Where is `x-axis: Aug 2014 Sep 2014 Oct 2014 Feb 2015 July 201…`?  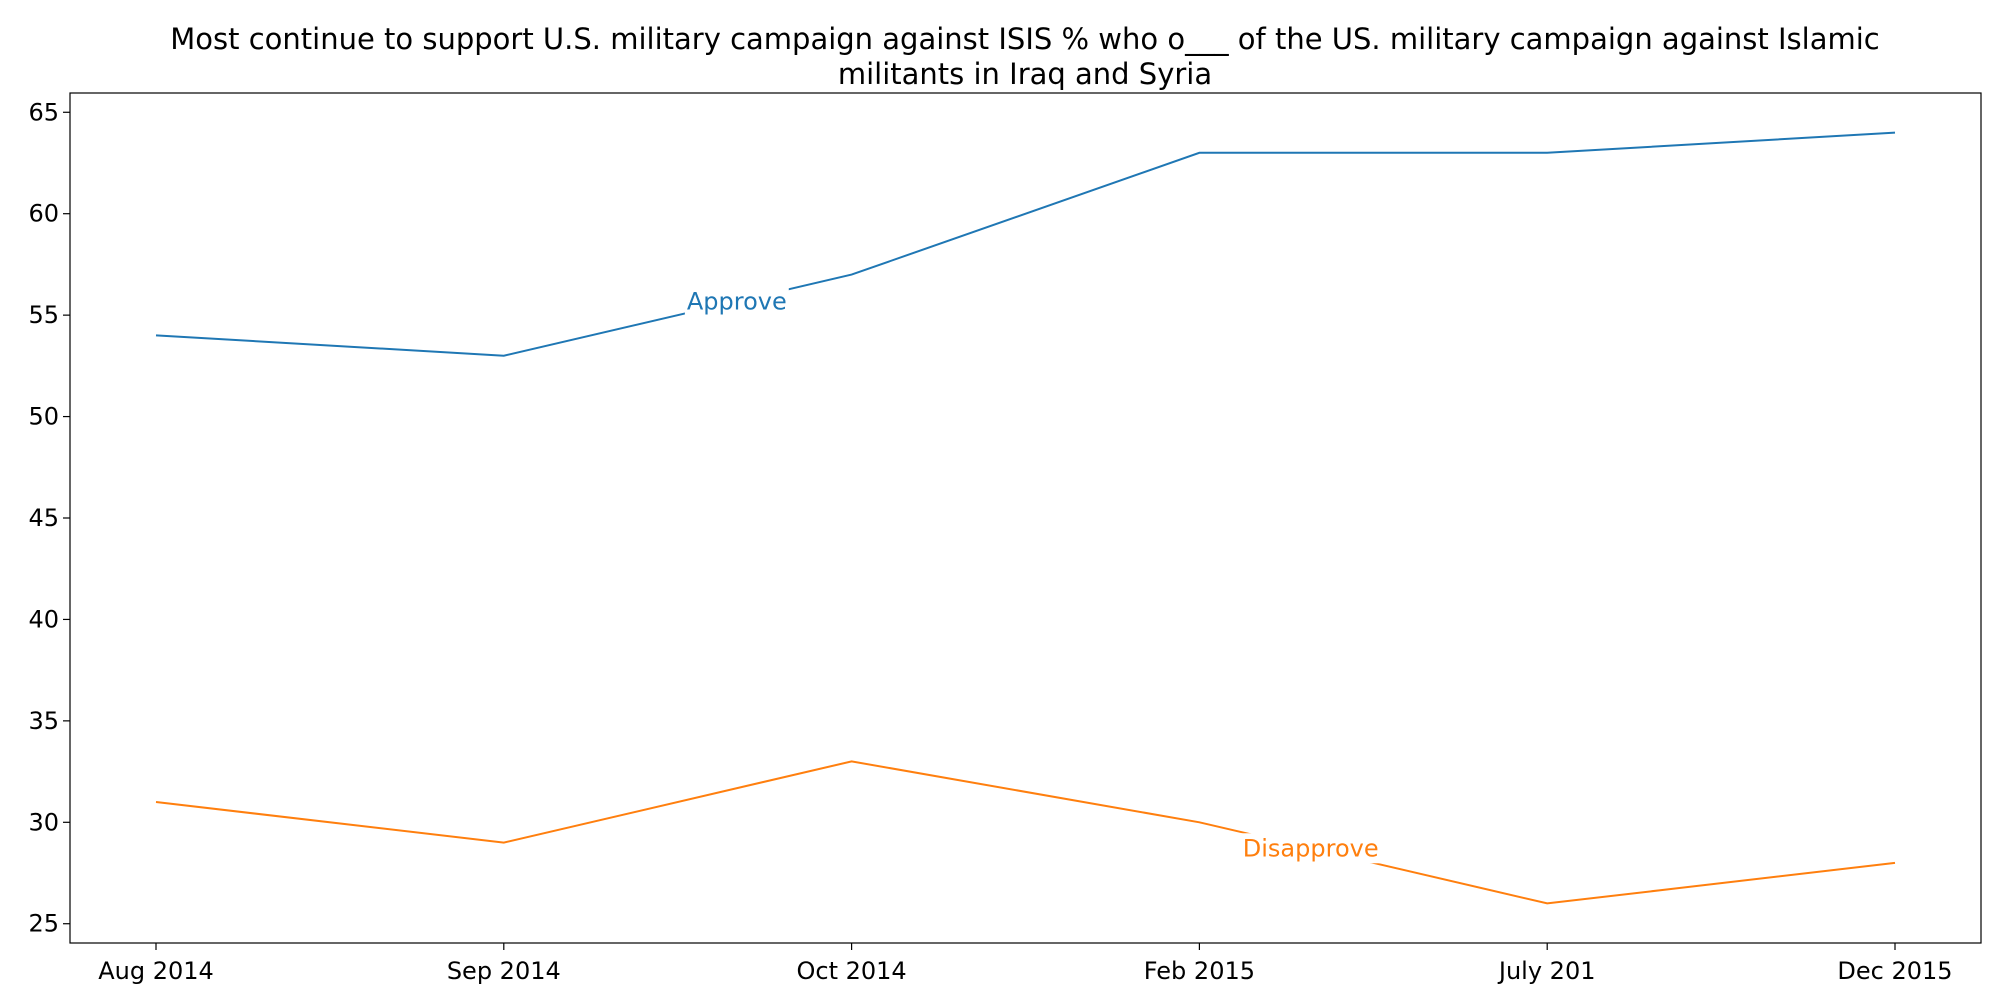 x-axis: Aug 2014 Sep 2014 Oct 2014 Feb 2015 July 201… is located at coordinates (1025, 964).